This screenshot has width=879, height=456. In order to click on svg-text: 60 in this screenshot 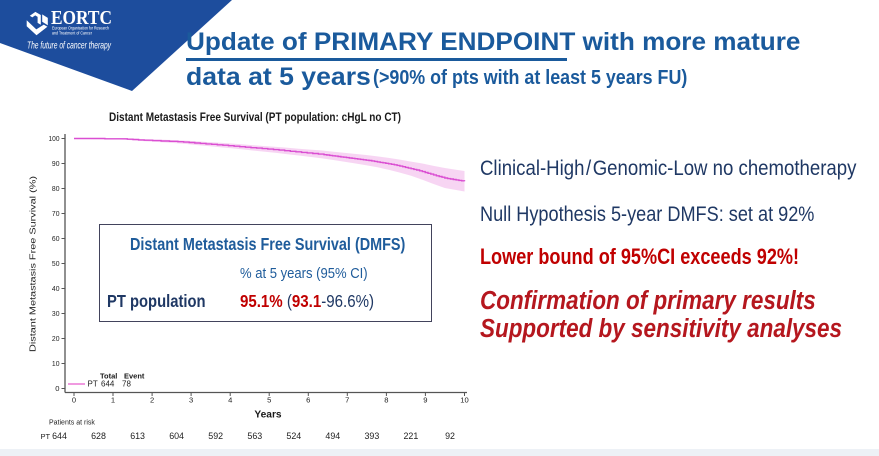, I will do `click(56, 238)`.